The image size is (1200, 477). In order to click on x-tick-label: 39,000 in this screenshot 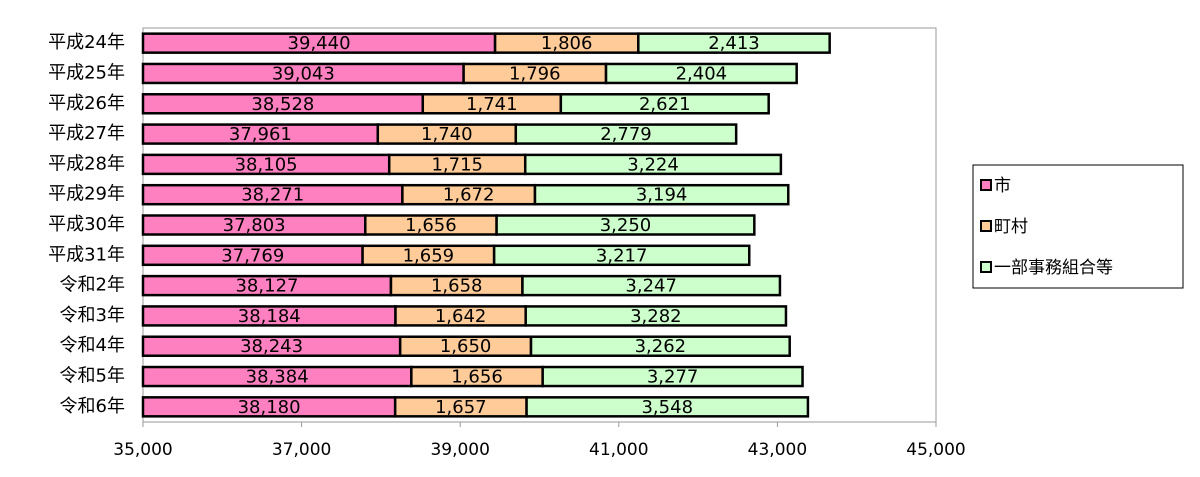, I will do `click(459, 450)`.